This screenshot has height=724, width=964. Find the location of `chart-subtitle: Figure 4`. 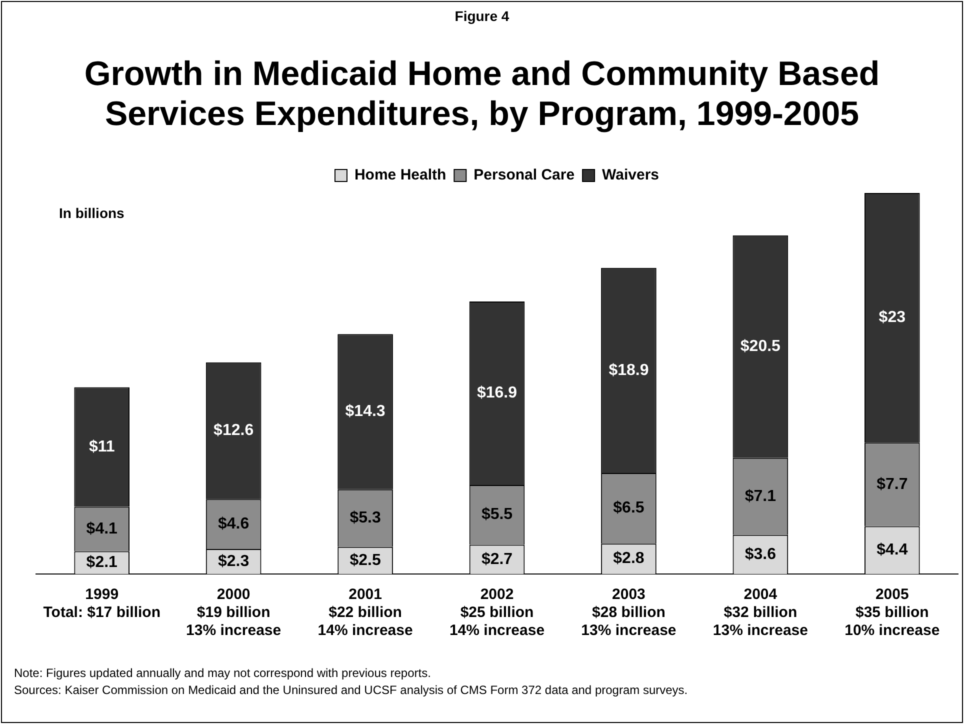

chart-subtitle: Figure 4 is located at coordinates (482, 16).